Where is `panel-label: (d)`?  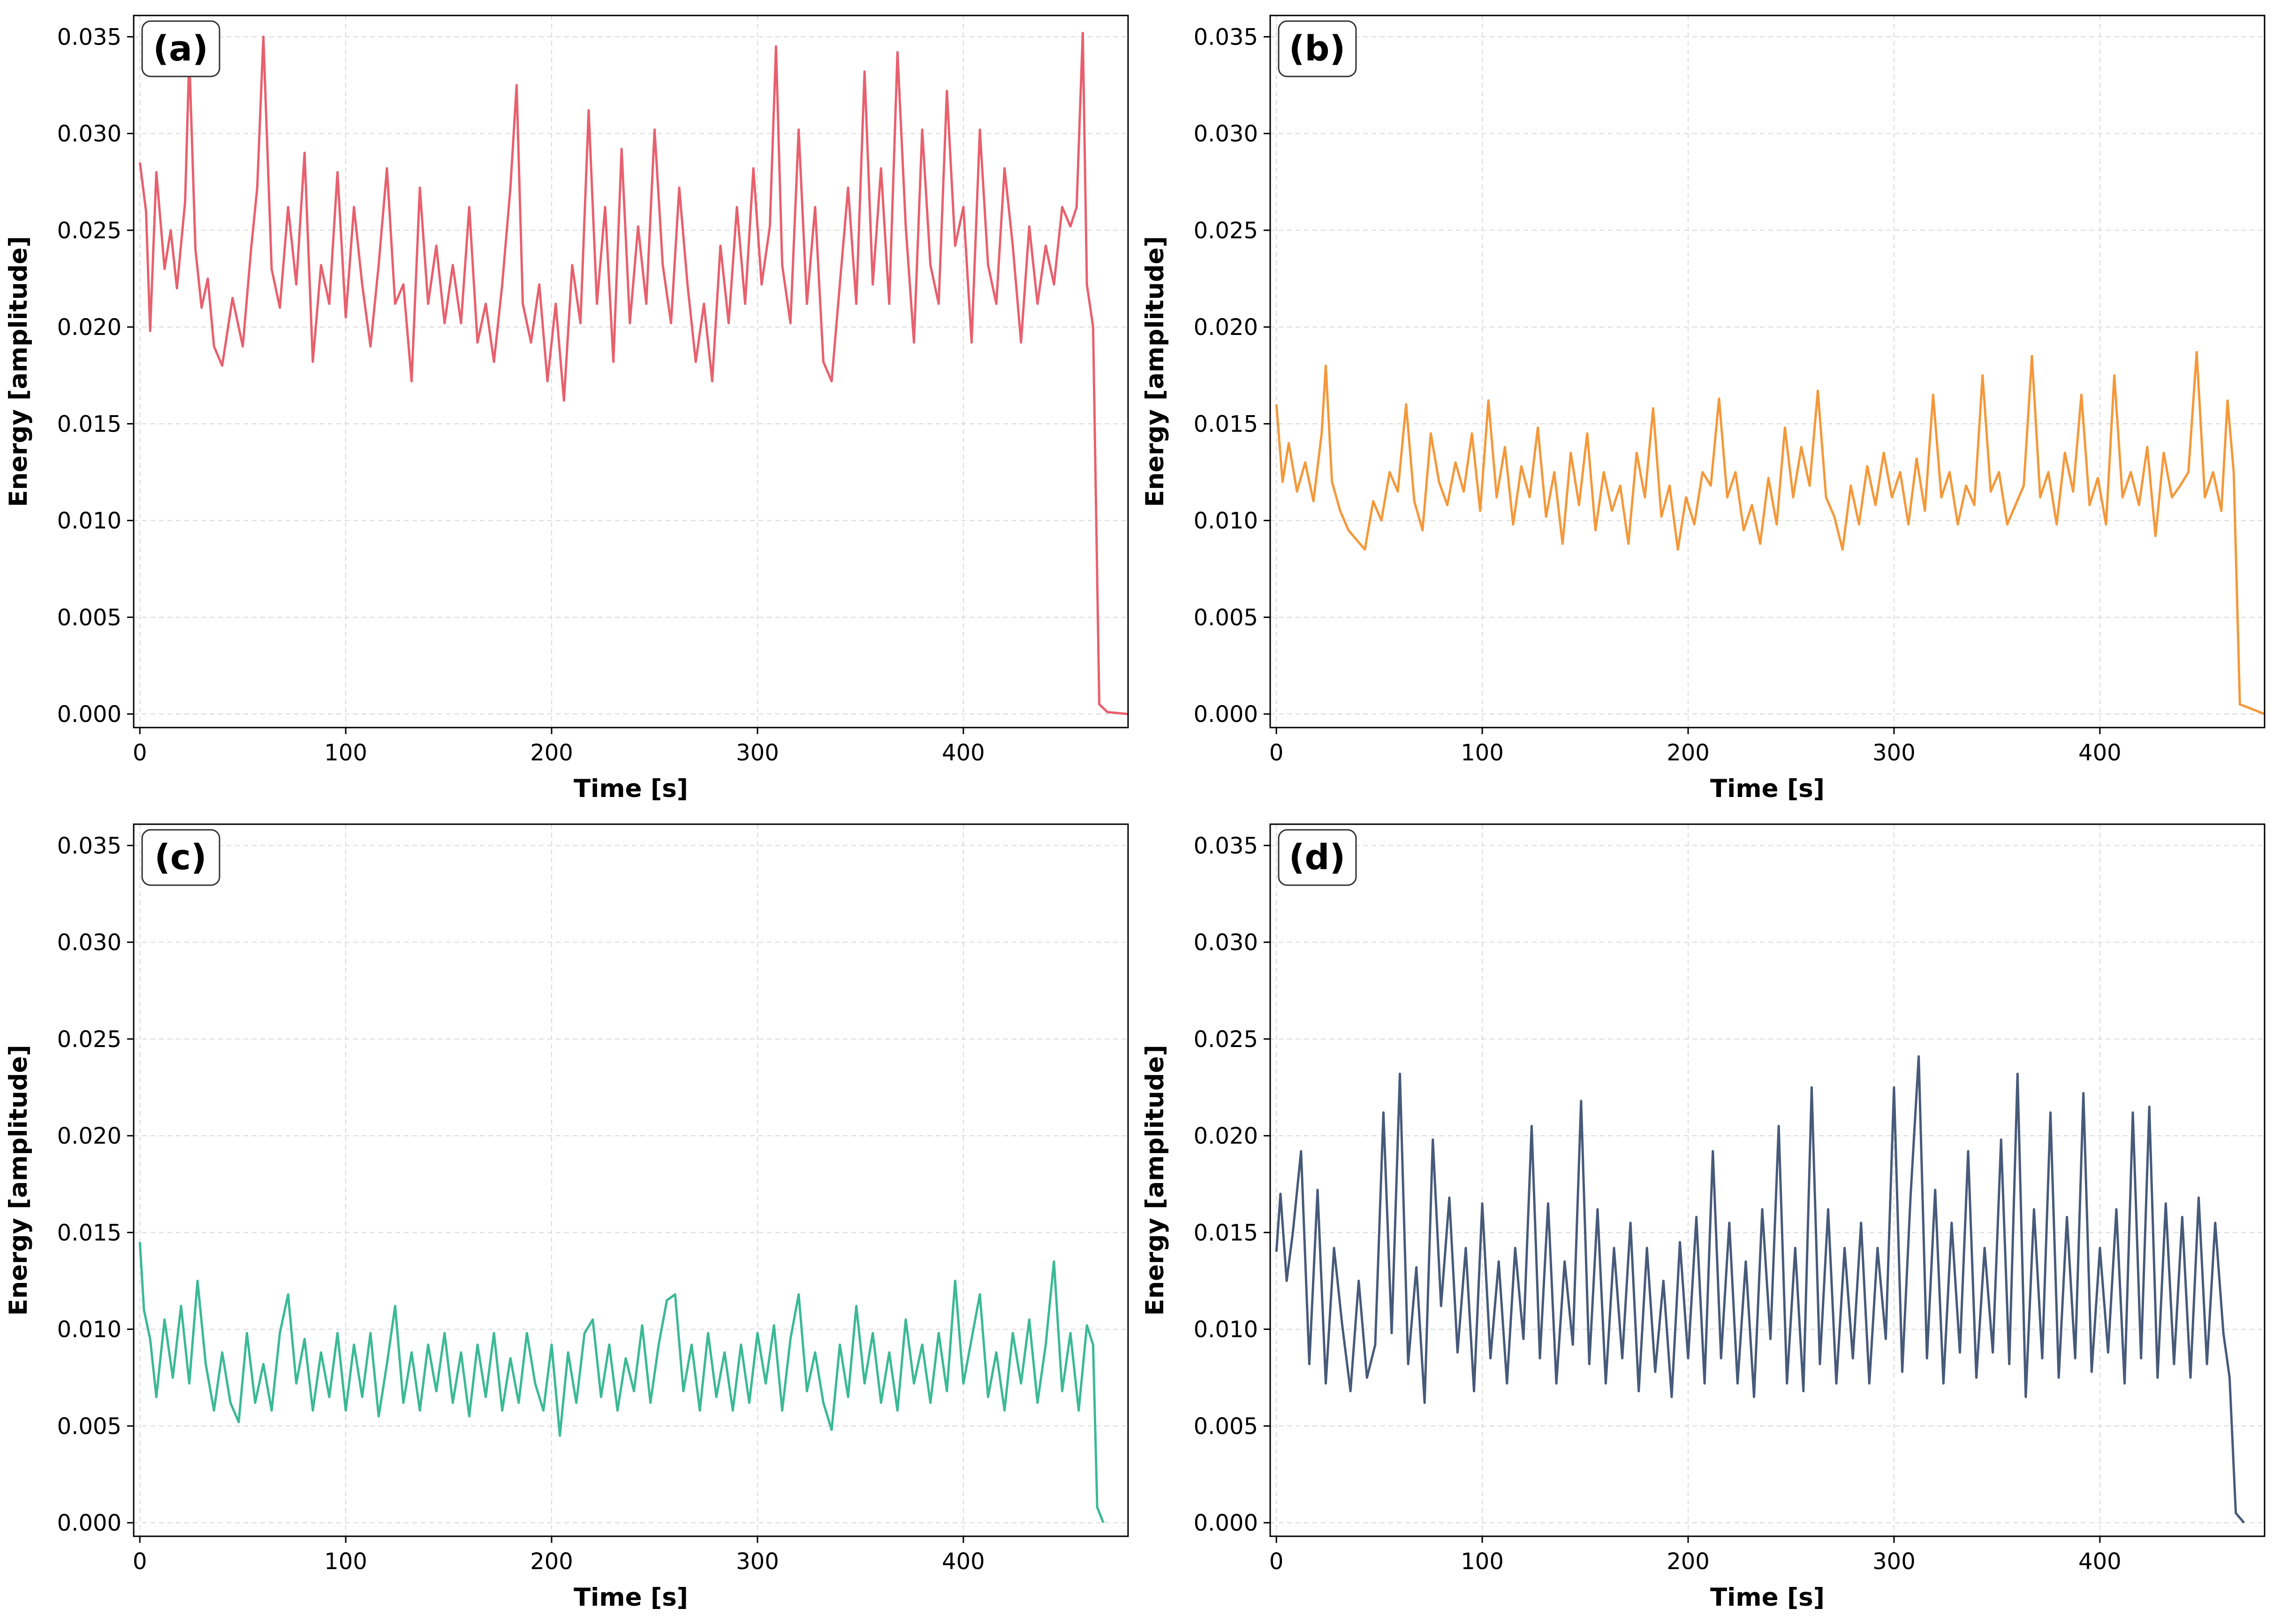
panel-label: (d) is located at coordinates (1318, 858).